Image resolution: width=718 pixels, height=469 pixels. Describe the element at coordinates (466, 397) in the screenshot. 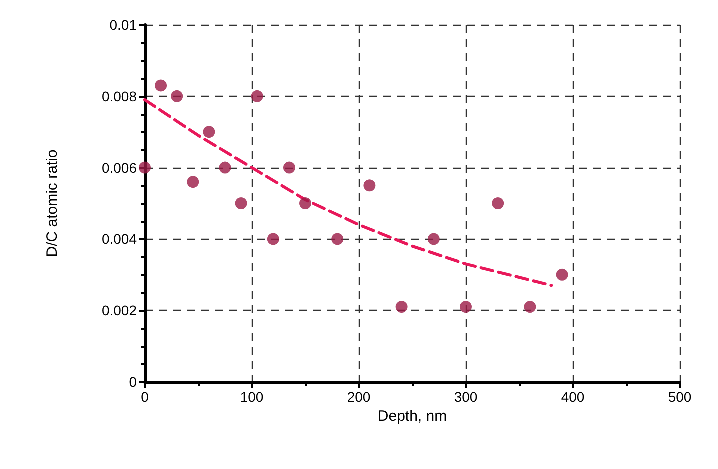

I see `x-tick-label: 300` at that location.